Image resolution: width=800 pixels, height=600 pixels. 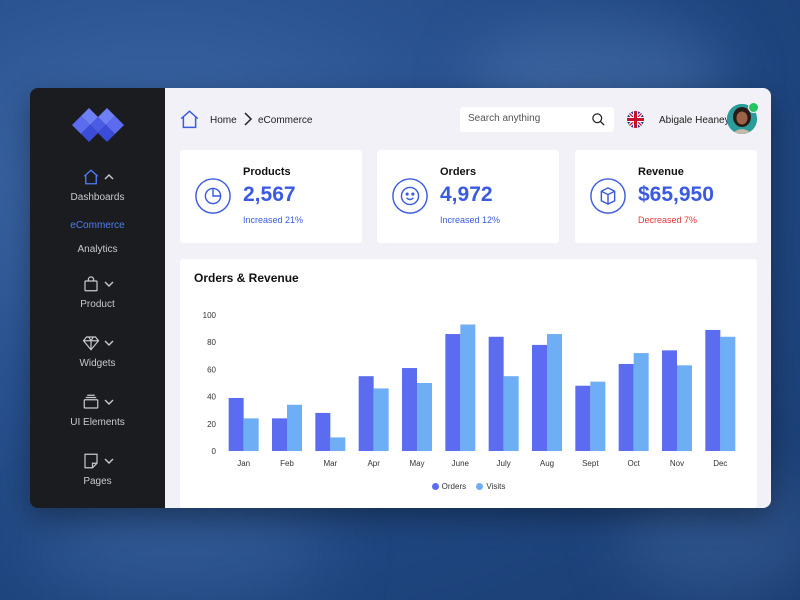 What do you see at coordinates (668, 220) in the screenshot?
I see `stat-change: Decreased 7%` at bounding box center [668, 220].